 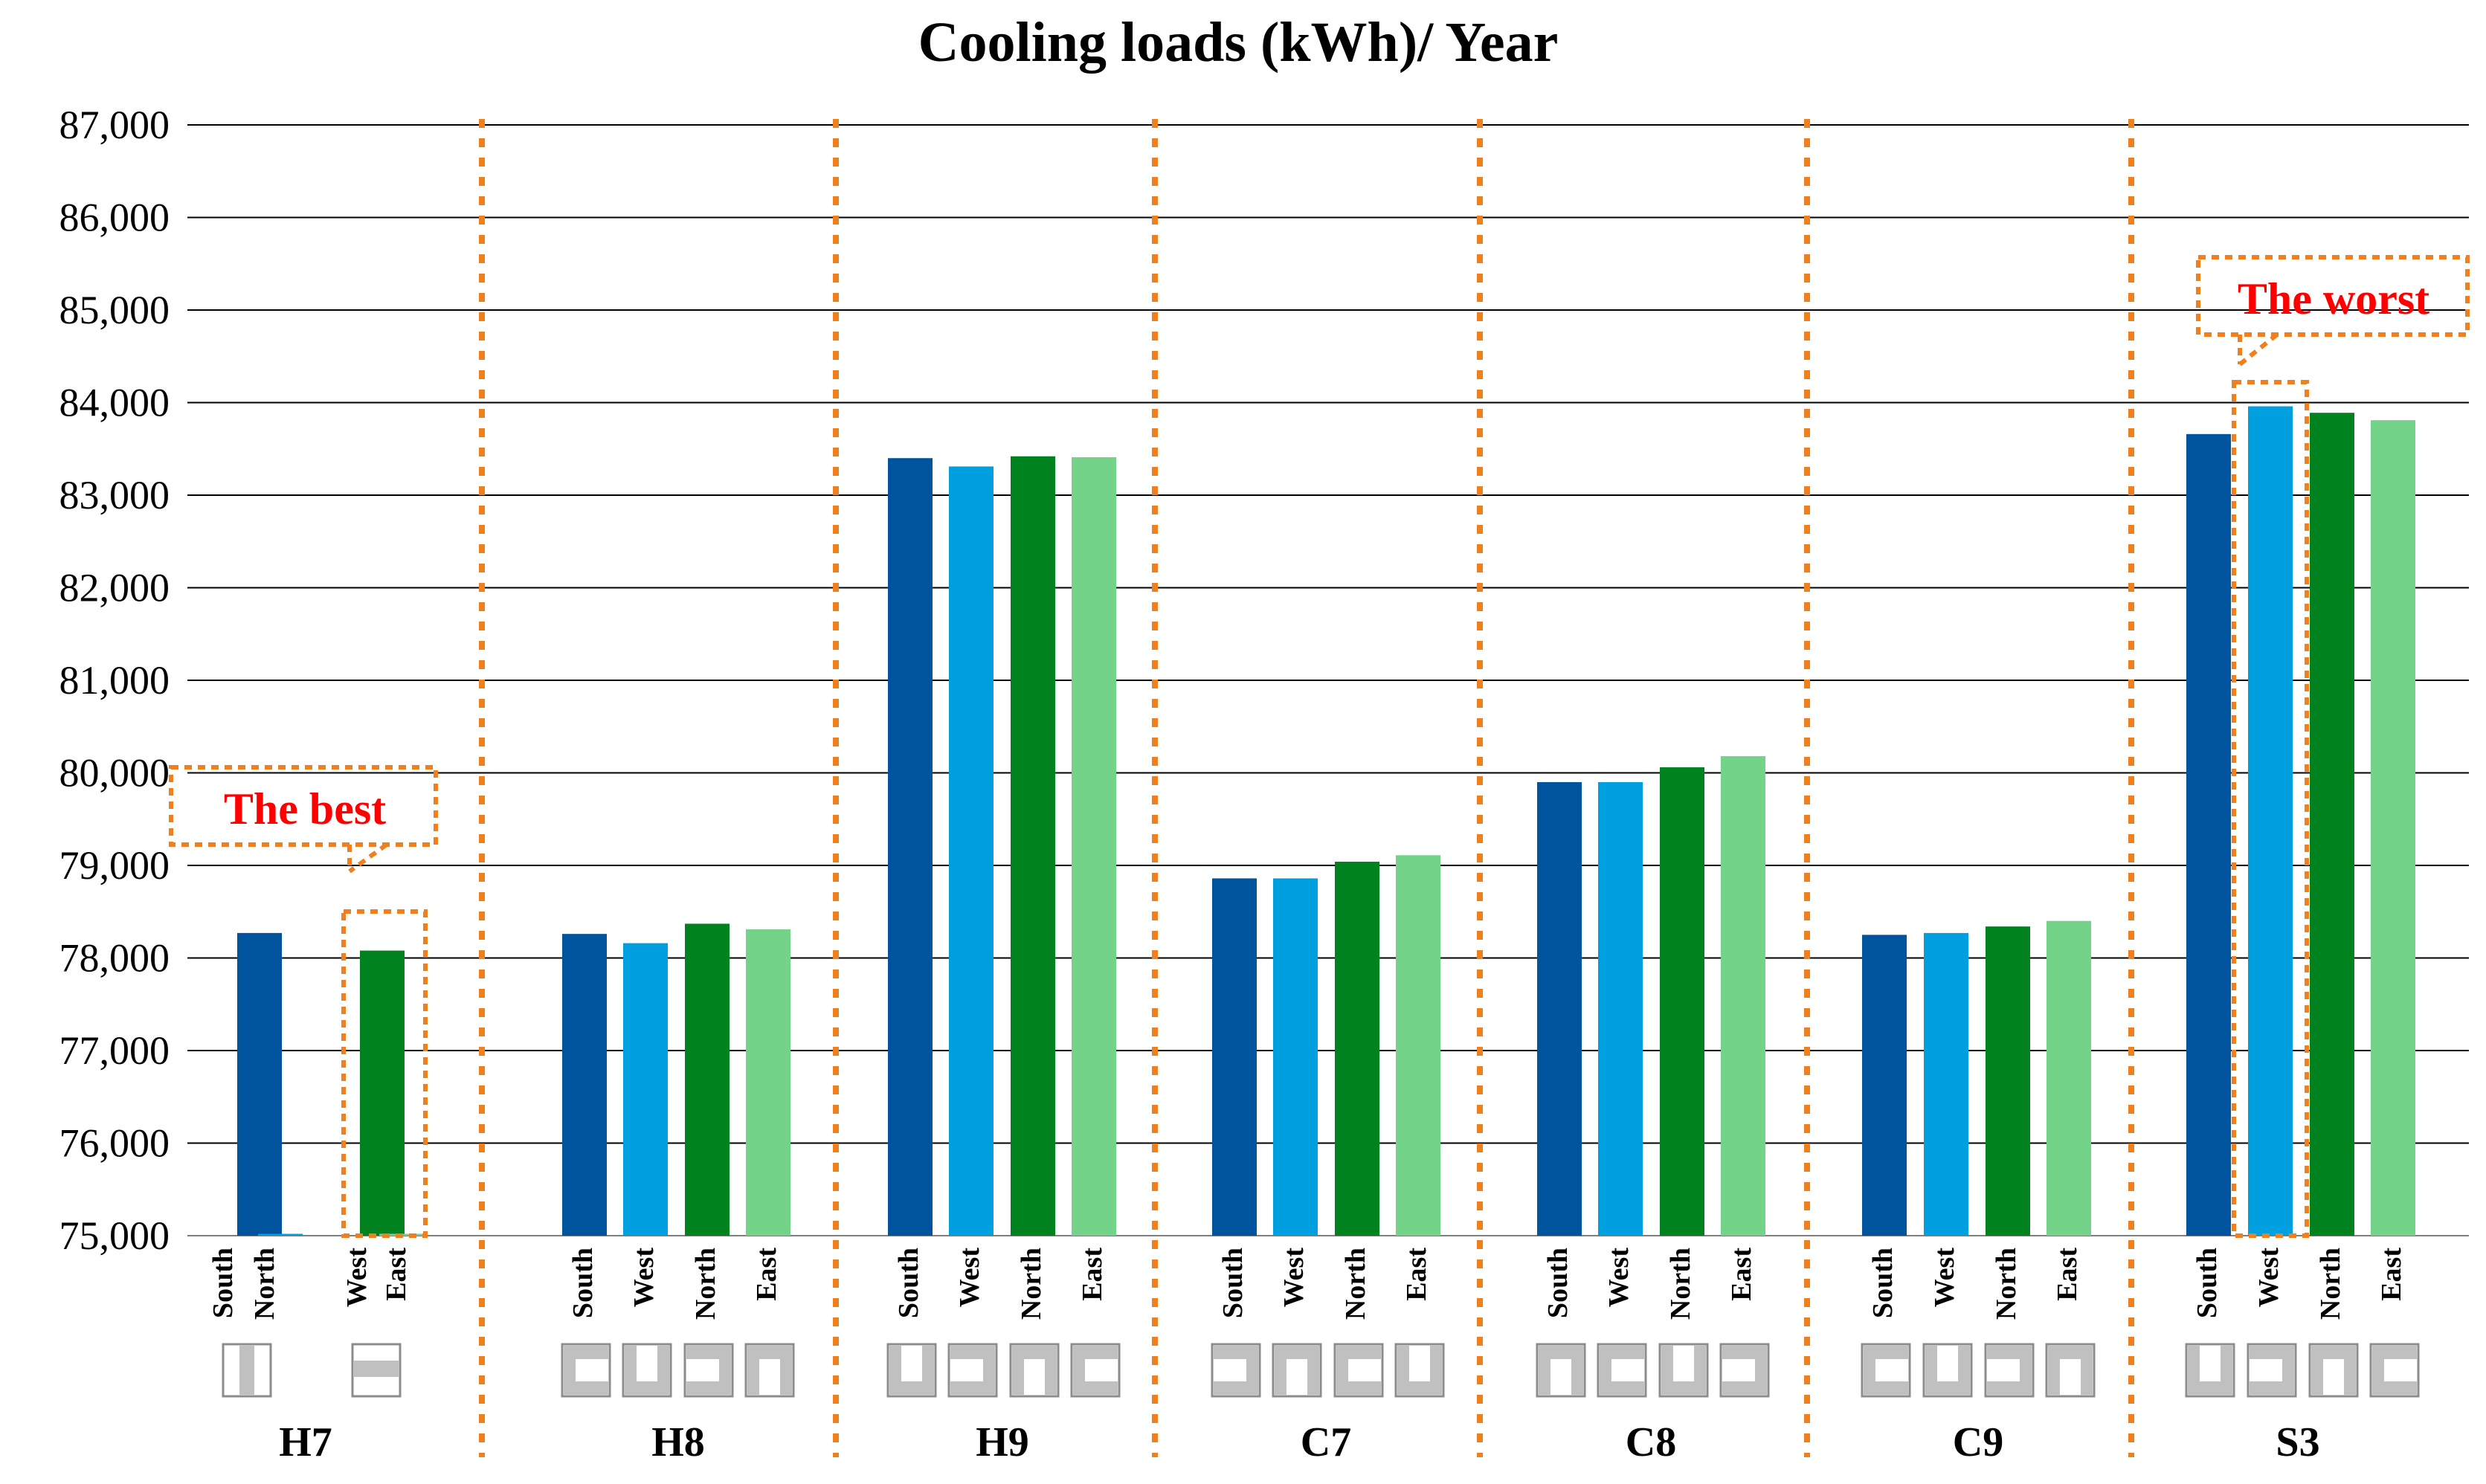 I want to click on y-tick-label: 79,000, so click(x=114, y=865).